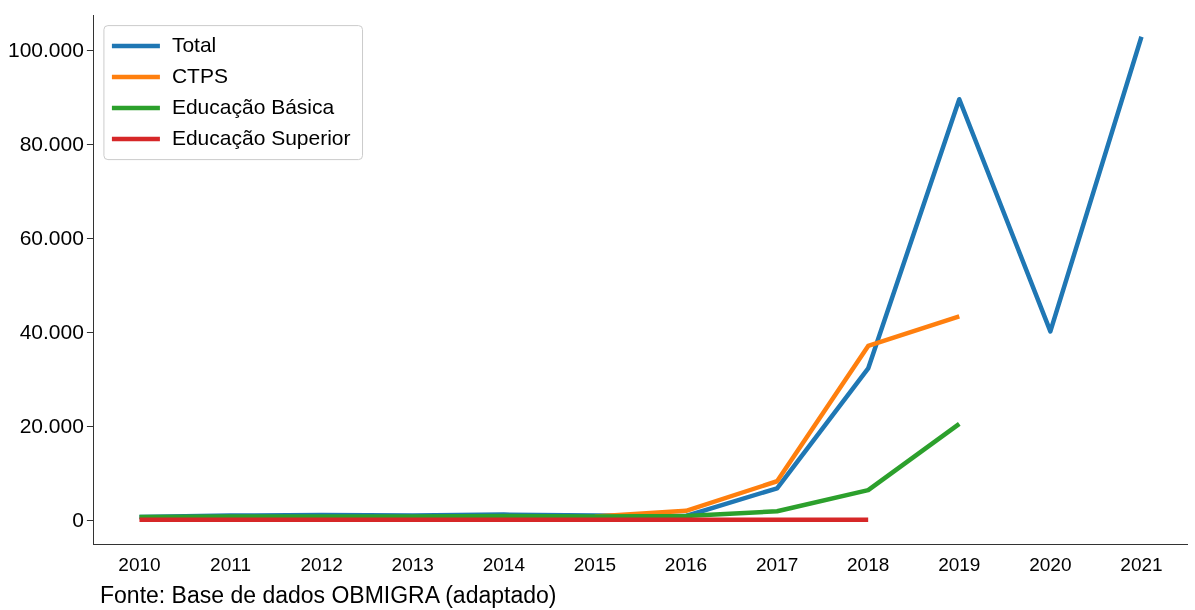 Image resolution: width=1195 pixels, height=610 pixels. What do you see at coordinates (1050, 564) in the screenshot?
I see `x-tick-label: 2020` at bounding box center [1050, 564].